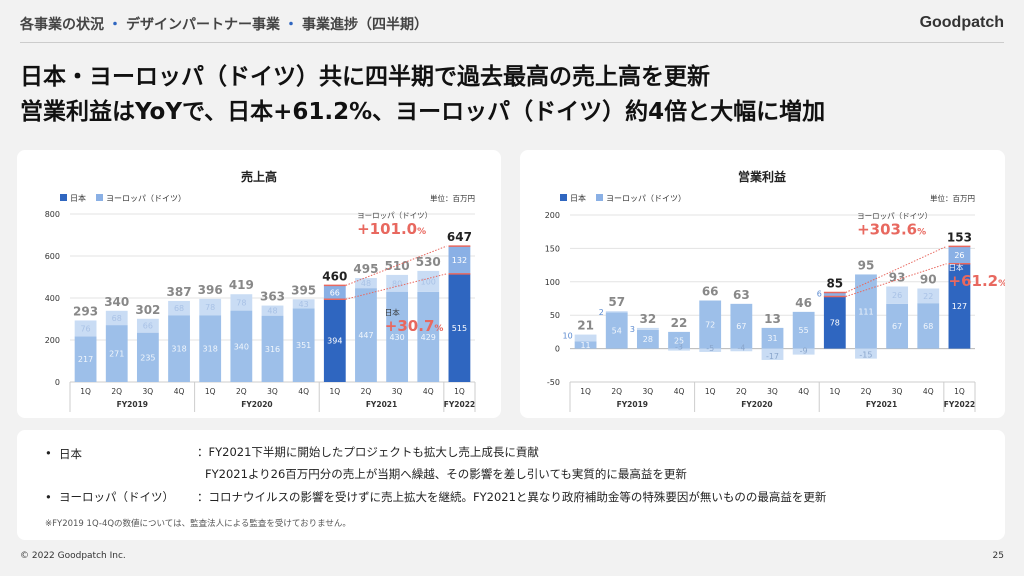  Describe the element at coordinates (632, 404) in the screenshot. I see `group-label: FY2019` at that location.